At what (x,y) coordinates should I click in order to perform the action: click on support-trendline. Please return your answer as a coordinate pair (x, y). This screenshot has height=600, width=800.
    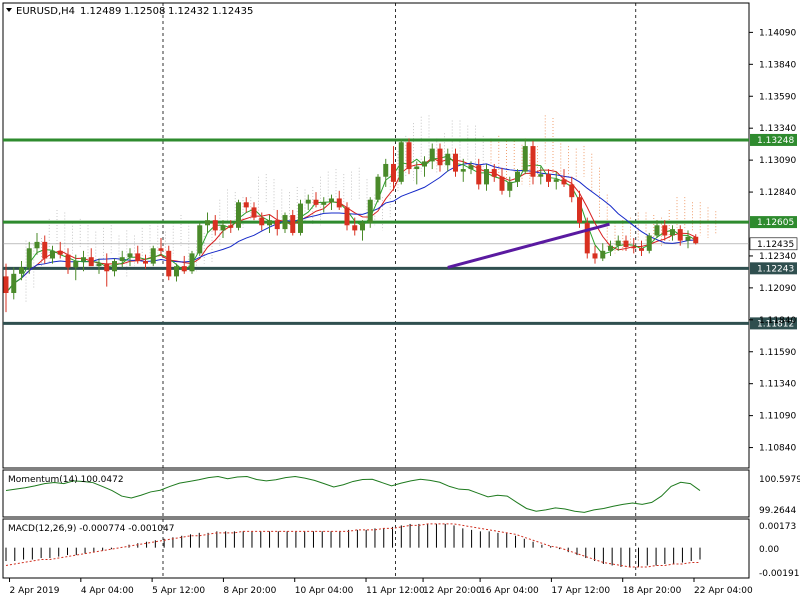
    Looking at the image, I should click on (528, 245).